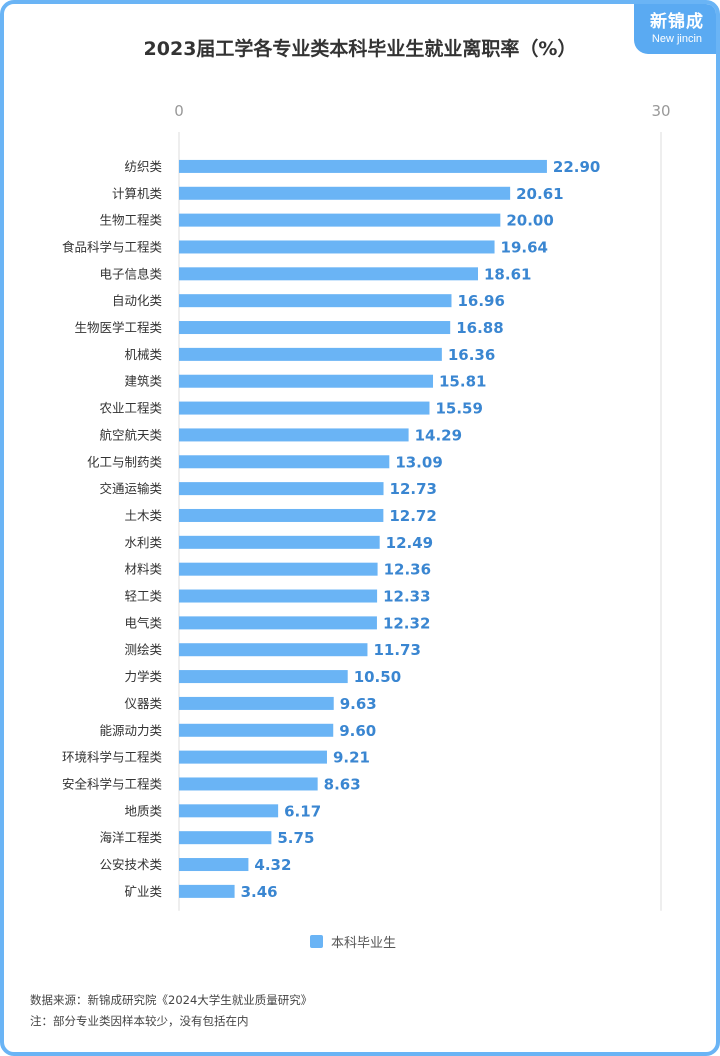 The width and height of the screenshot is (720, 1056). Describe the element at coordinates (529, 221) in the screenshot. I see `value-label: 20.00` at that location.